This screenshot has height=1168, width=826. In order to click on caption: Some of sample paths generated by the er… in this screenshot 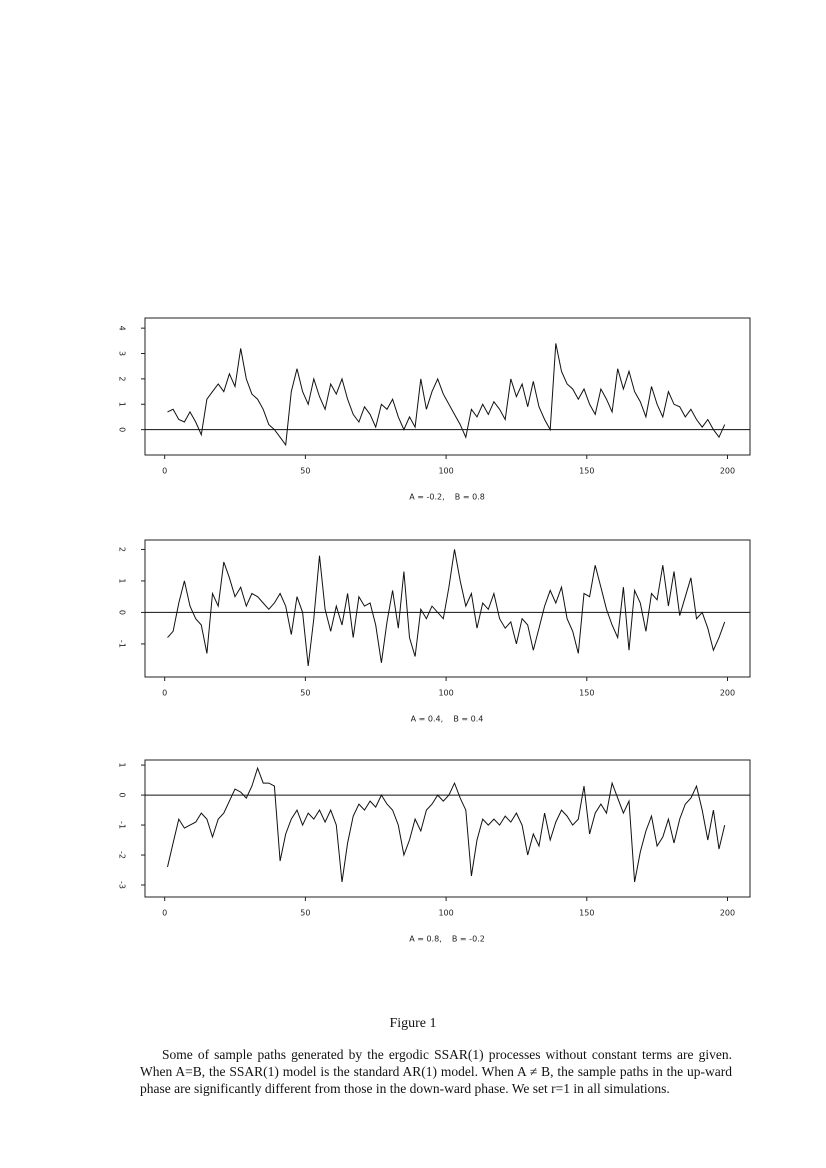, I will do `click(436, 1071)`.